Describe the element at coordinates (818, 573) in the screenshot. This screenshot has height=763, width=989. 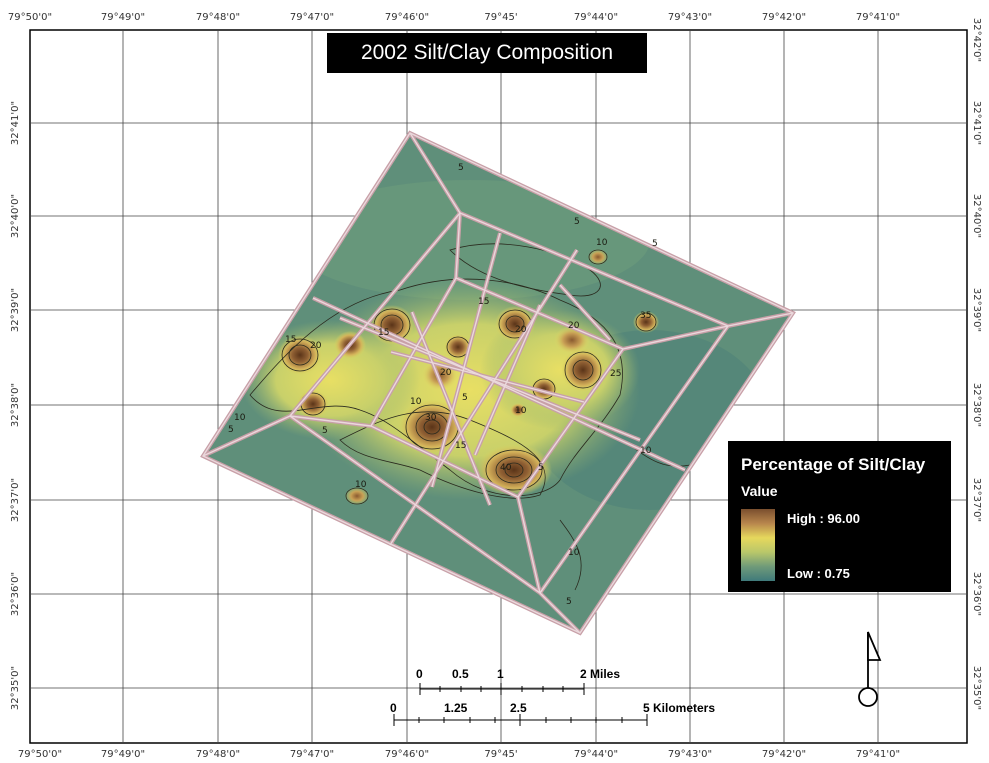
I see `legend-low-label: Low : 0.75` at that location.